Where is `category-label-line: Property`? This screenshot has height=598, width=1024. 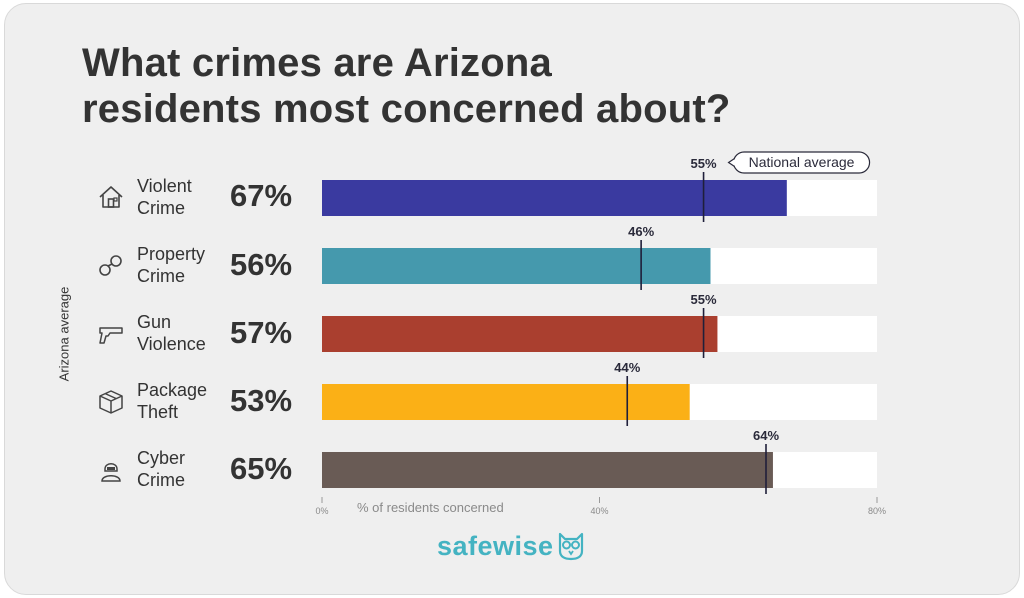
category-label-line: Property is located at coordinates (171, 254).